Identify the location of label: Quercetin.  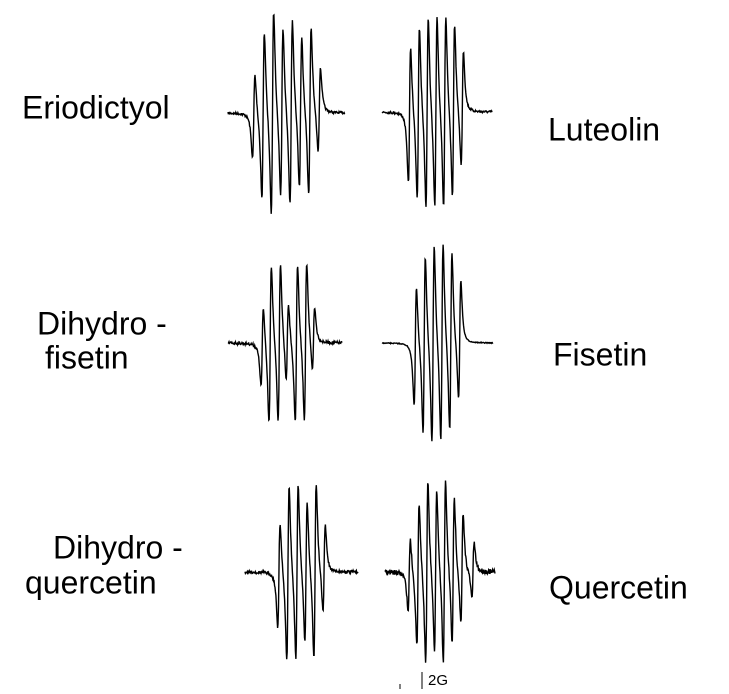
(618, 587).